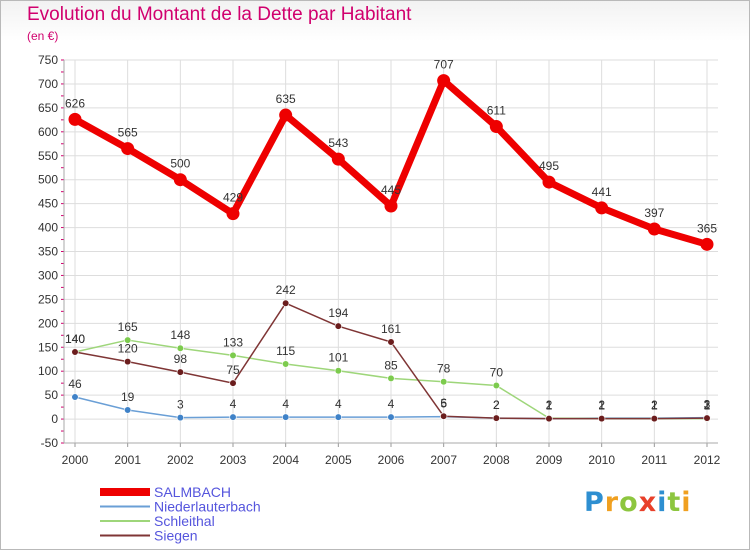  Describe the element at coordinates (48, 132) in the screenshot. I see `y-tick-label: 600` at that location.